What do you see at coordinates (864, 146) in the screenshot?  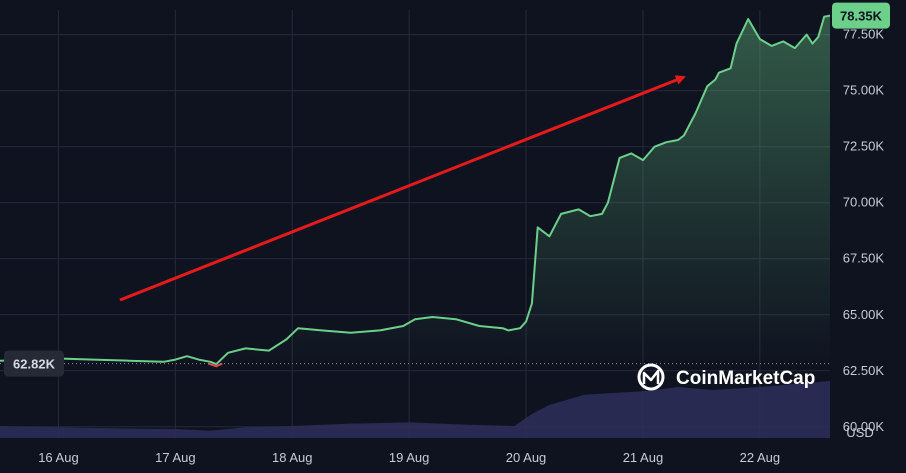 I see `y-tick-label: 72.50K` at bounding box center [864, 146].